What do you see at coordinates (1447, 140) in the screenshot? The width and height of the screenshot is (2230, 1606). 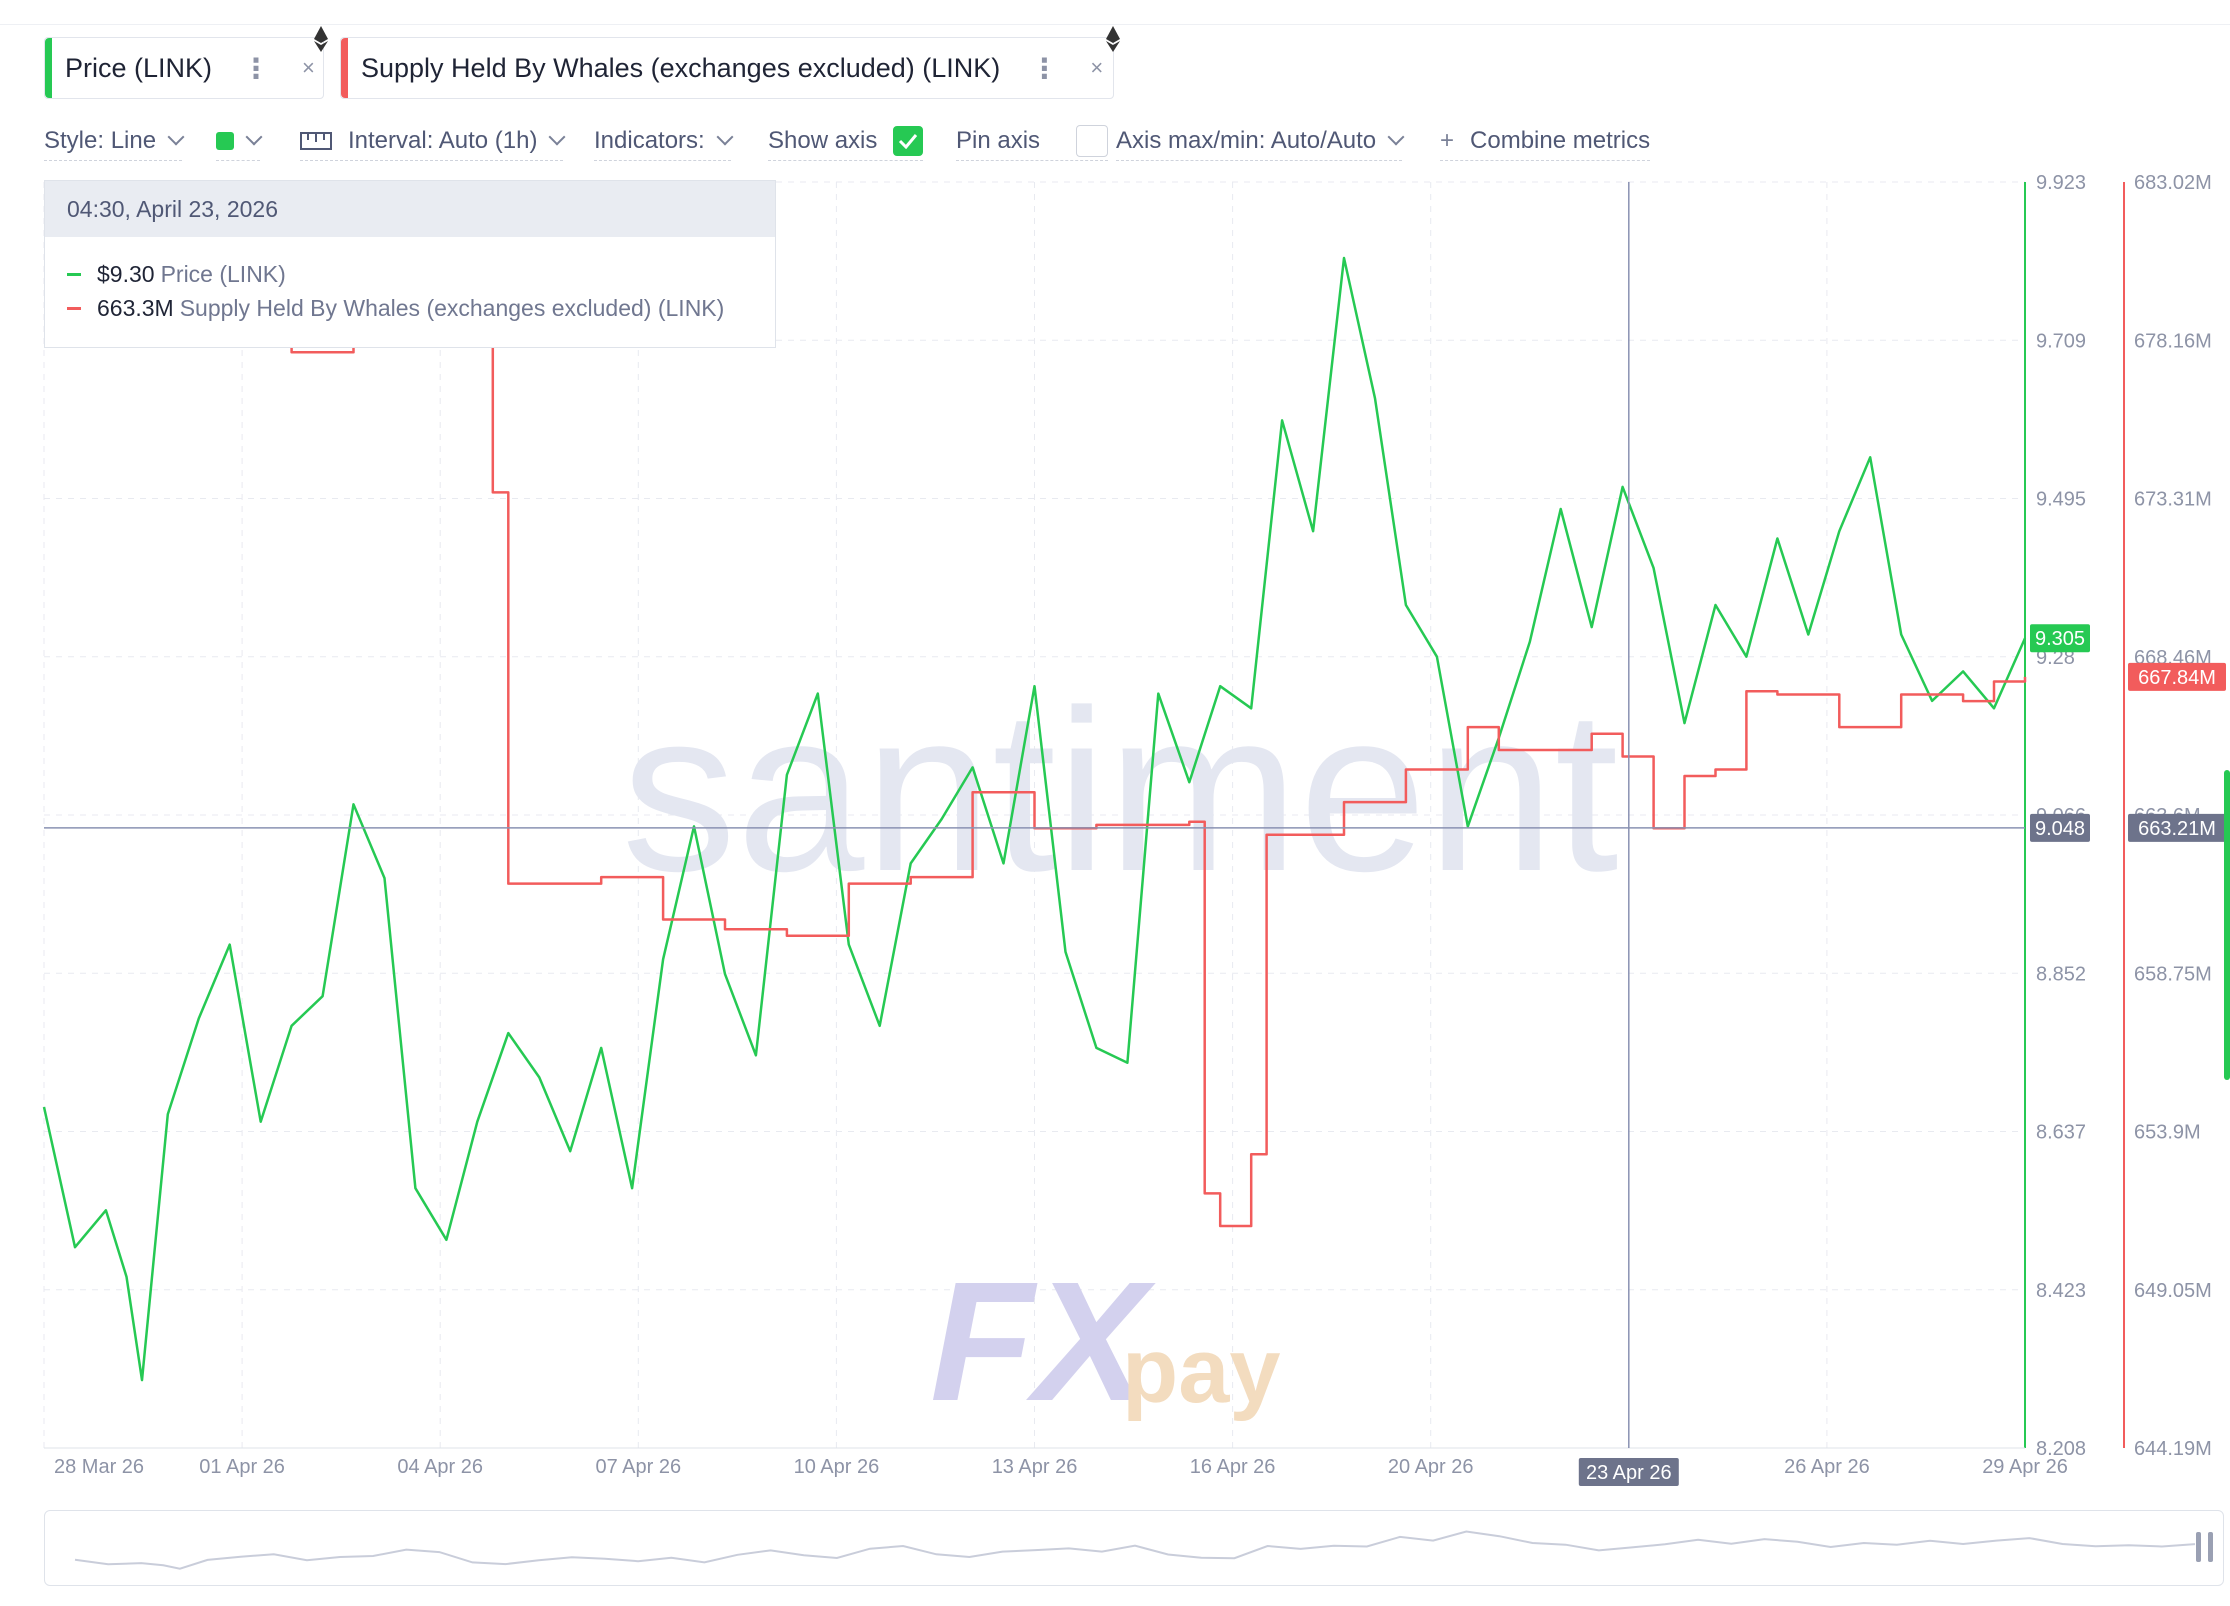 I see `plus-icon: +` at bounding box center [1447, 140].